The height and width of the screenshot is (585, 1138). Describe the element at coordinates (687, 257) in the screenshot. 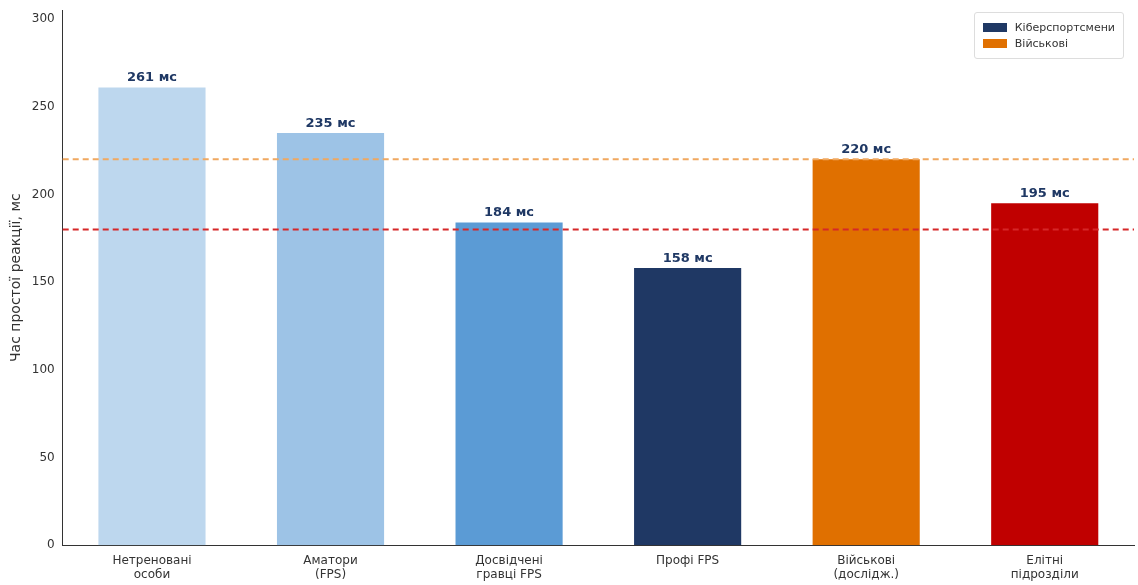

I see `data-label: 158 мс` at that location.